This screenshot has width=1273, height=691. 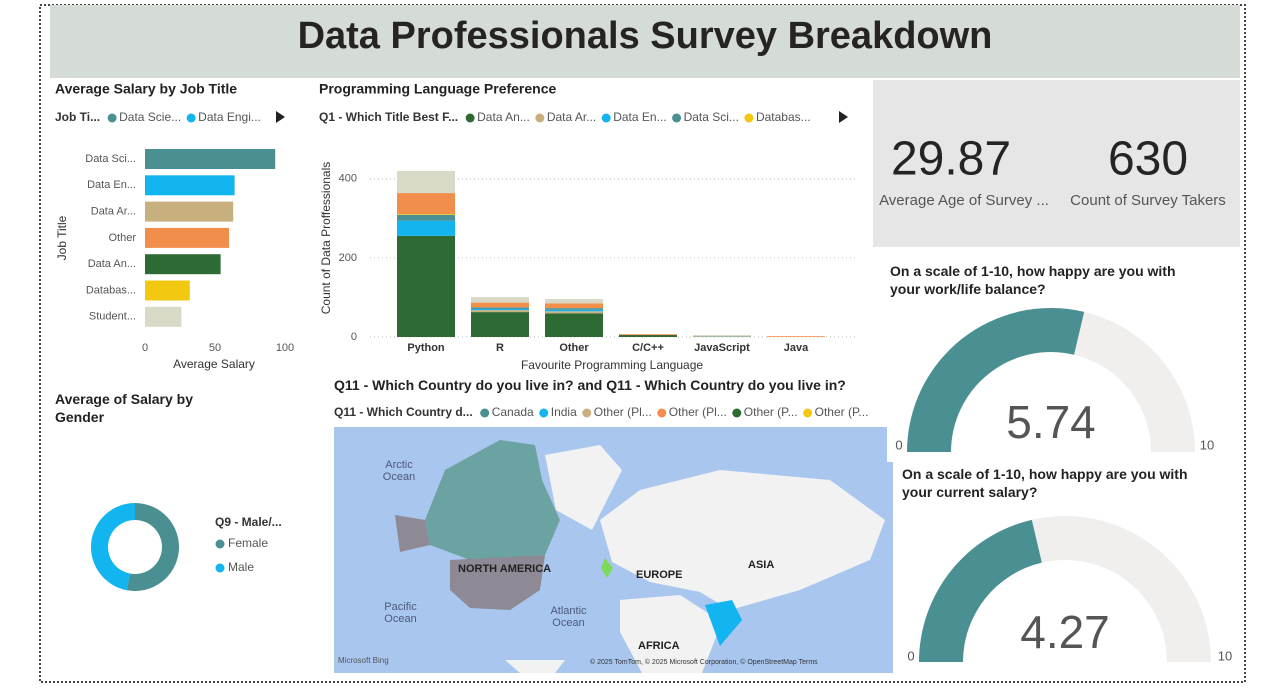 What do you see at coordinates (145, 348) in the screenshot?
I see `x-tick-label: 0` at bounding box center [145, 348].